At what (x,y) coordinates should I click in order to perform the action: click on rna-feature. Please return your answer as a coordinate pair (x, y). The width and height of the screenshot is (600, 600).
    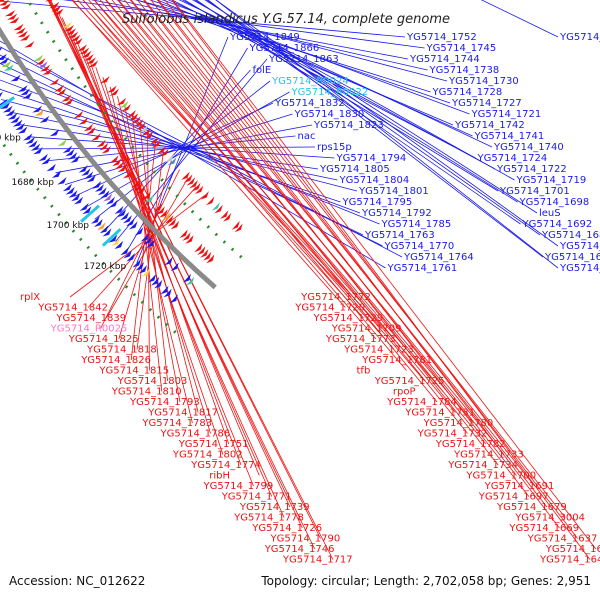
    Looking at the image, I should click on (111, 237).